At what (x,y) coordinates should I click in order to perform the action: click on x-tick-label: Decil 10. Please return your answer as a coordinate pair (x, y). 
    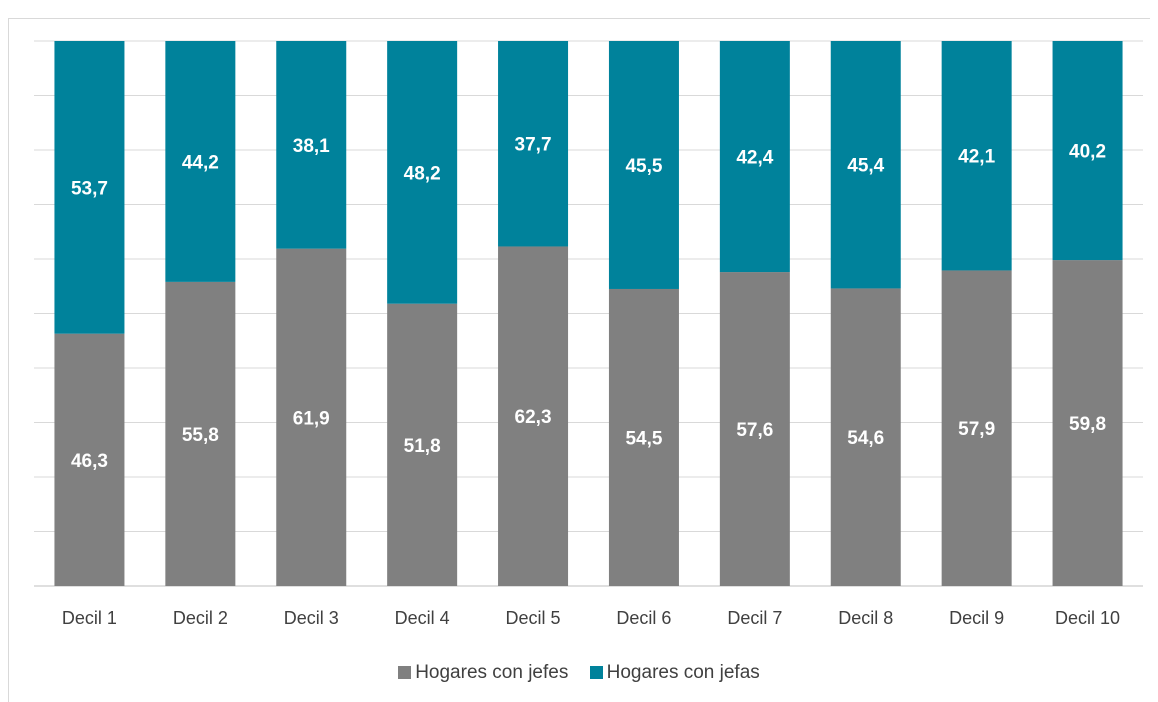
    Looking at the image, I should click on (1087, 618).